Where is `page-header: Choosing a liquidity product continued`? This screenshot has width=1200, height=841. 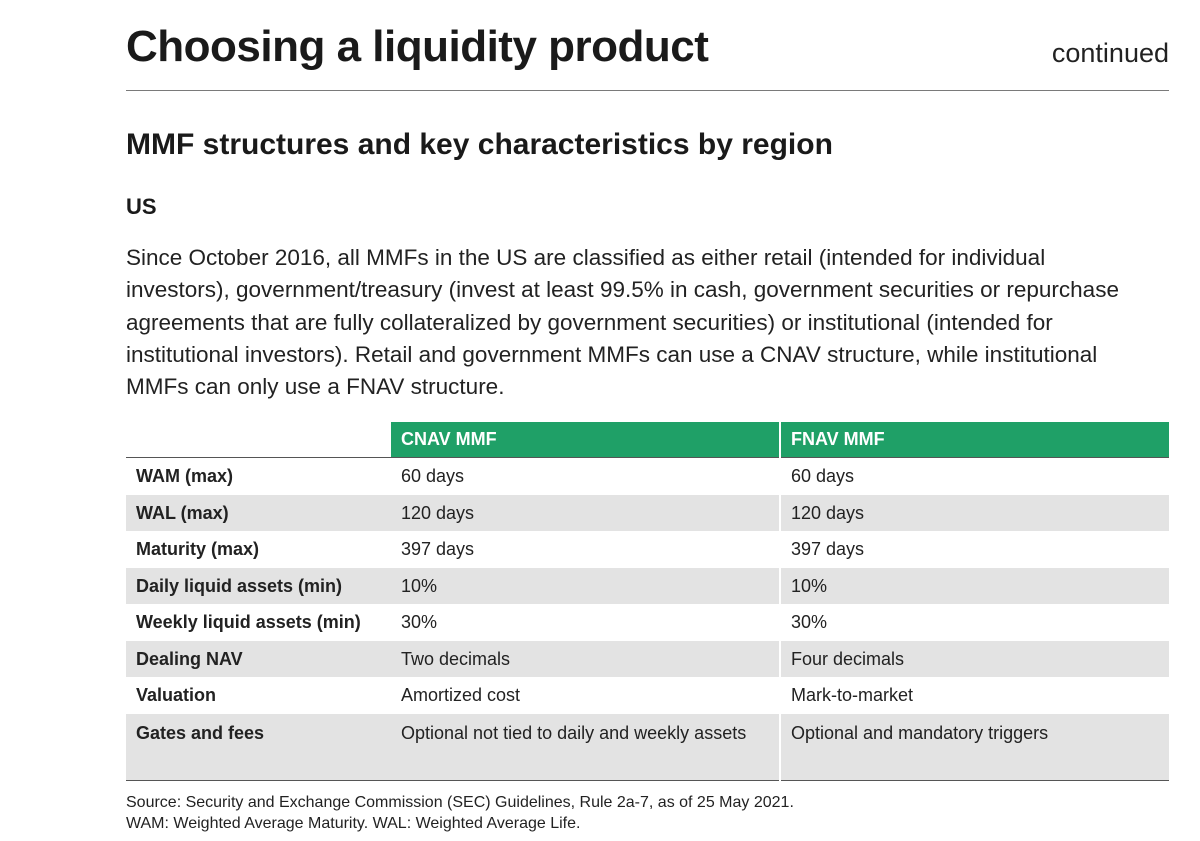 page-header: Choosing a liquidity product continued is located at coordinates (647, 55).